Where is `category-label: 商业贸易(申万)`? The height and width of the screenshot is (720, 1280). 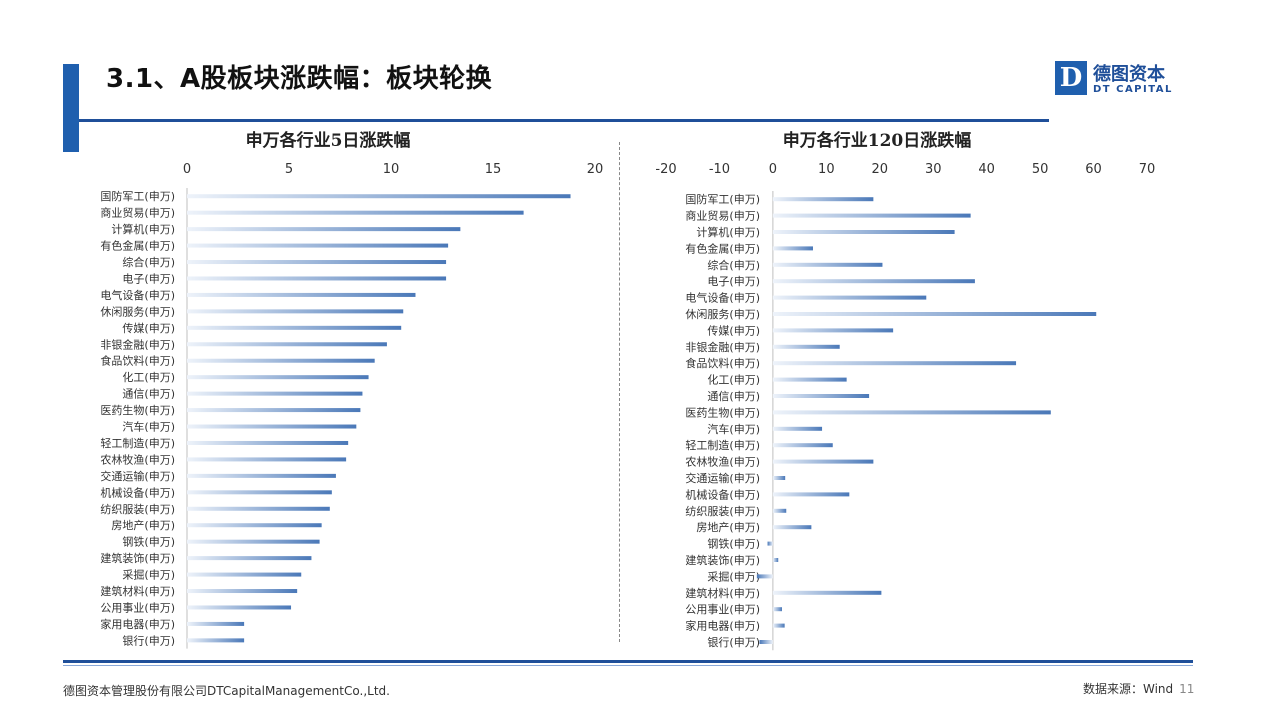
category-label: 商业贸易(申万) is located at coordinates (722, 216).